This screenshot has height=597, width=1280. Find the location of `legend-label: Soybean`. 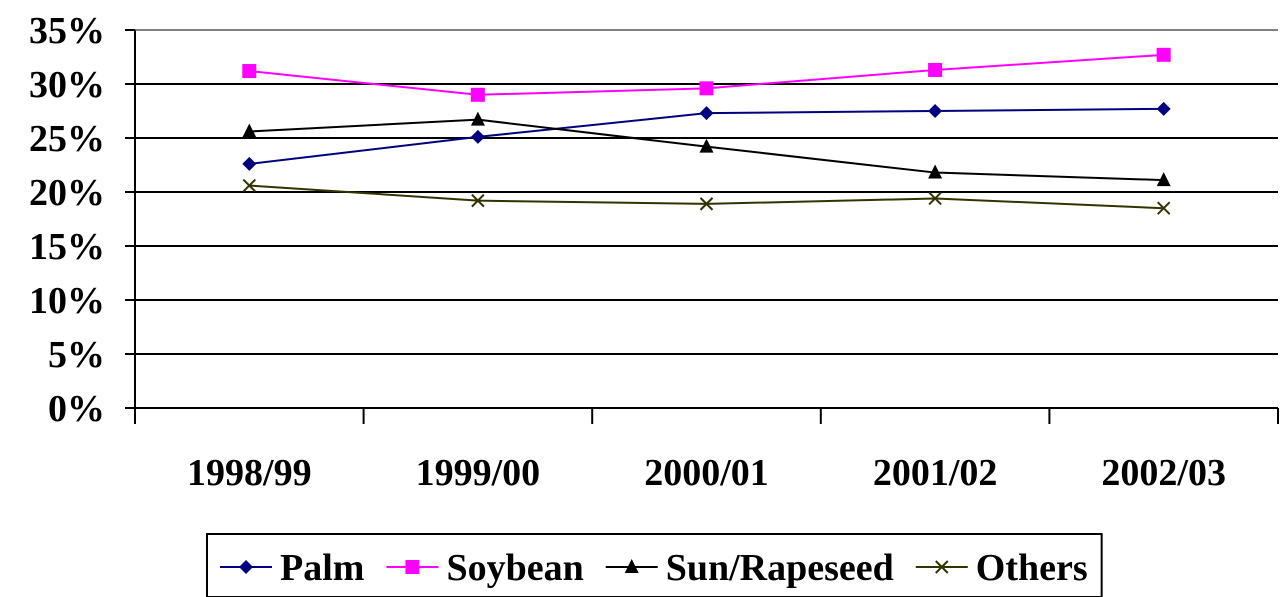

legend-label: Soybean is located at coordinates (514, 568).